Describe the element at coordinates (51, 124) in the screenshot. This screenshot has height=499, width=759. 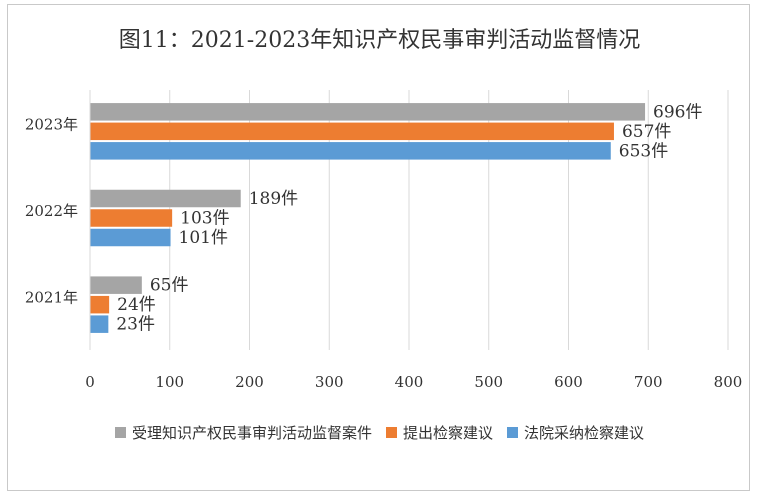
I see `y-category-label: 2023年` at that location.